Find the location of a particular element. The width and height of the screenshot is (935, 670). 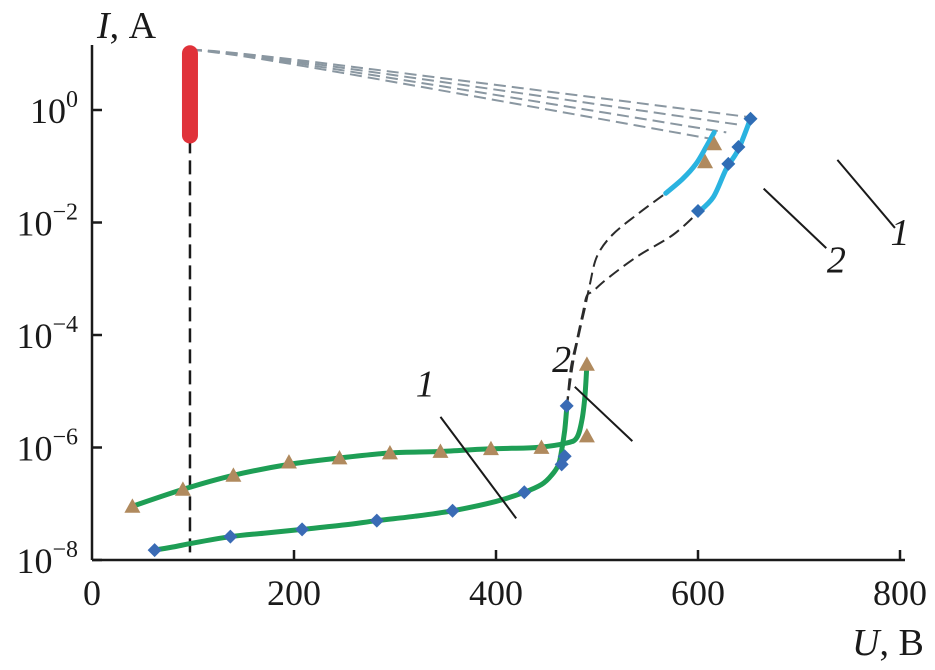

x-tick-label: 800 is located at coordinates (900, 593).